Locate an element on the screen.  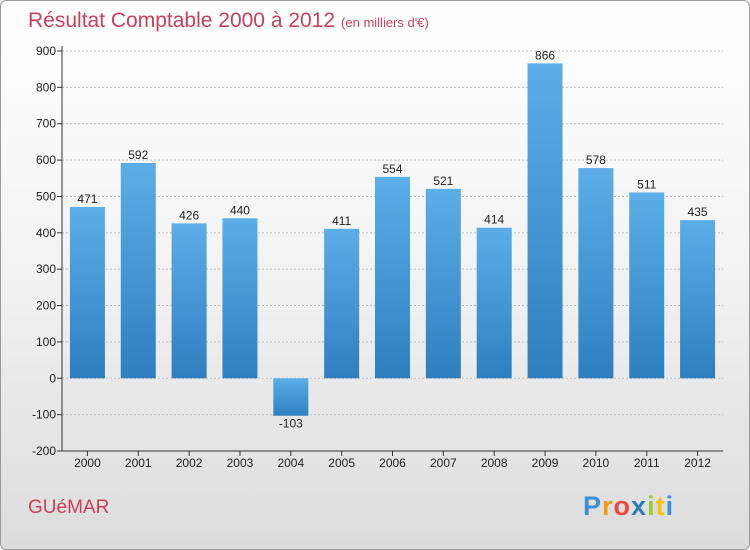
data-label-2004: -103 is located at coordinates (291, 424).